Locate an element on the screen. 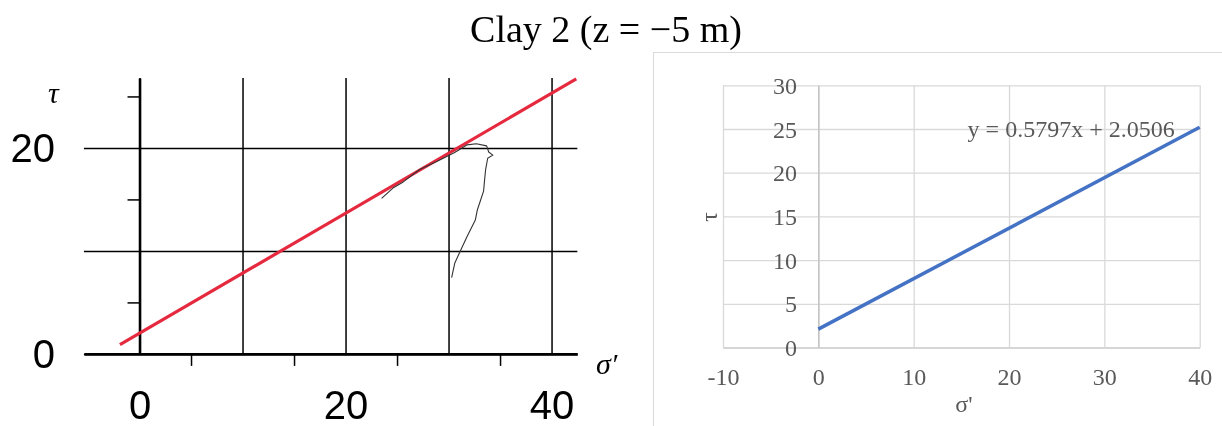 This screenshot has height=426, width=1222. y-tick-label: 10 is located at coordinates (785, 260).